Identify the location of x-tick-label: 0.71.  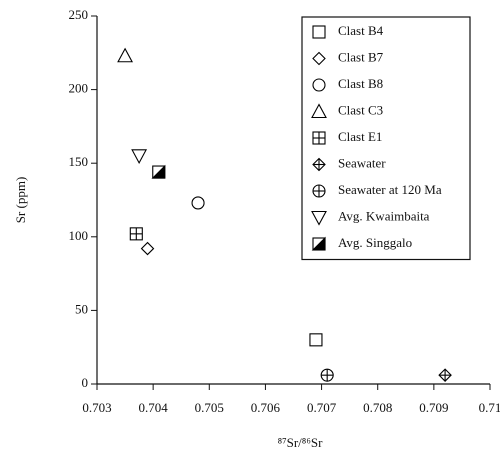
(489, 407).